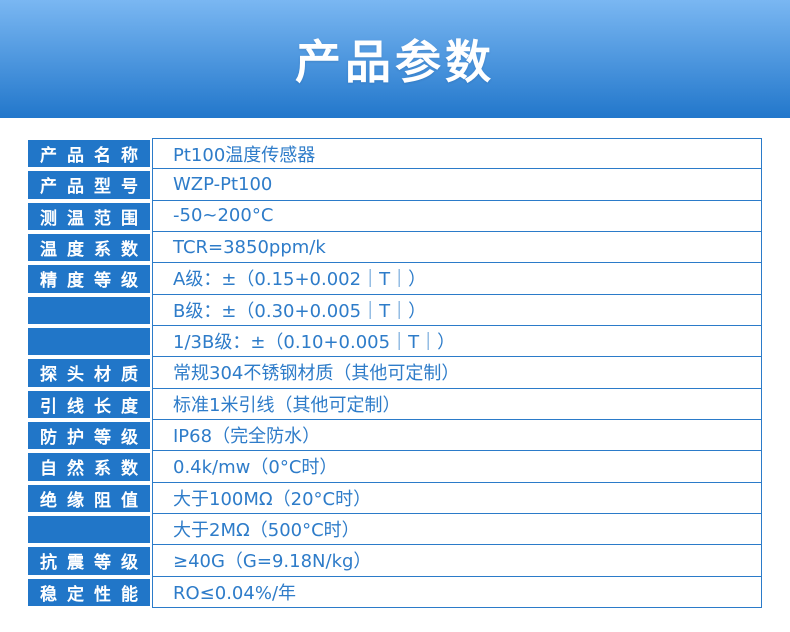 This screenshot has height=632, width=790. I want to click on spec-label-cell: 温度系数, so click(89, 248).